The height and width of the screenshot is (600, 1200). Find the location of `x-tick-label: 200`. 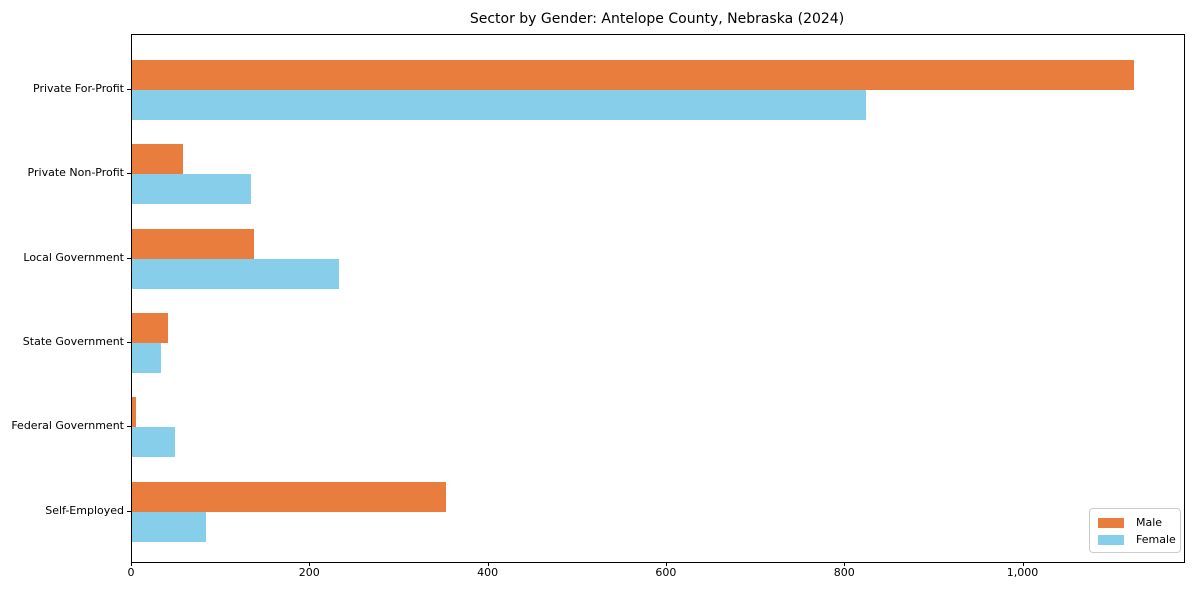

x-tick-label: 200 is located at coordinates (309, 572).